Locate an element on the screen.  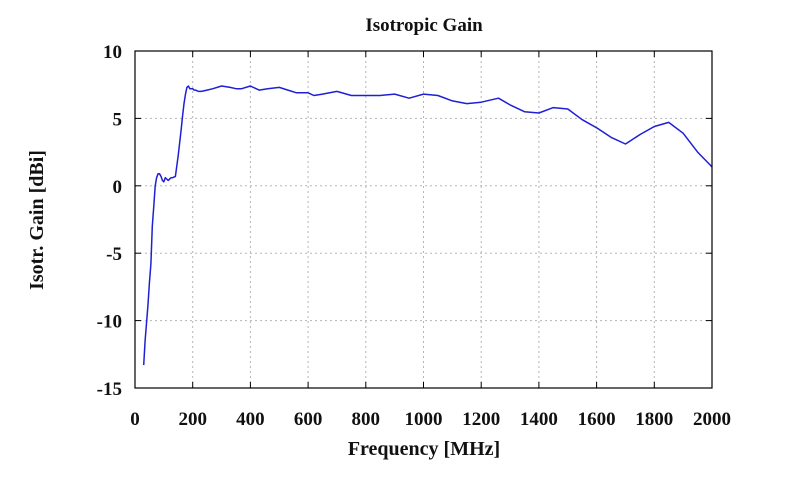
x-axis-label: Frequency [MHz] is located at coordinates (424, 449).